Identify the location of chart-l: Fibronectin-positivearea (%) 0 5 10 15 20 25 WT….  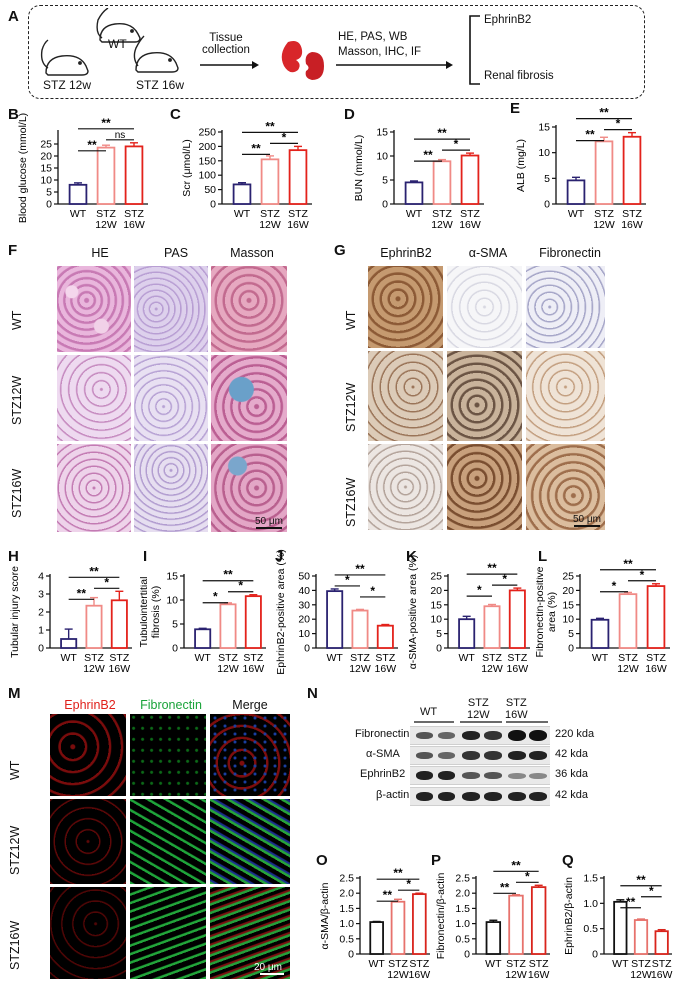
(603, 616).